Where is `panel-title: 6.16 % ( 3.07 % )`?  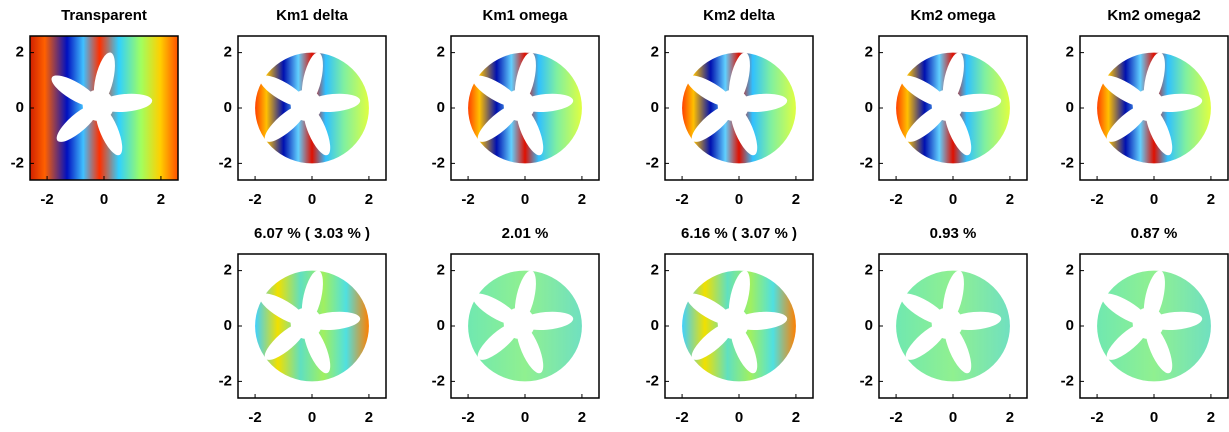 panel-title: 6.16 % ( 3.07 % ) is located at coordinates (739, 233).